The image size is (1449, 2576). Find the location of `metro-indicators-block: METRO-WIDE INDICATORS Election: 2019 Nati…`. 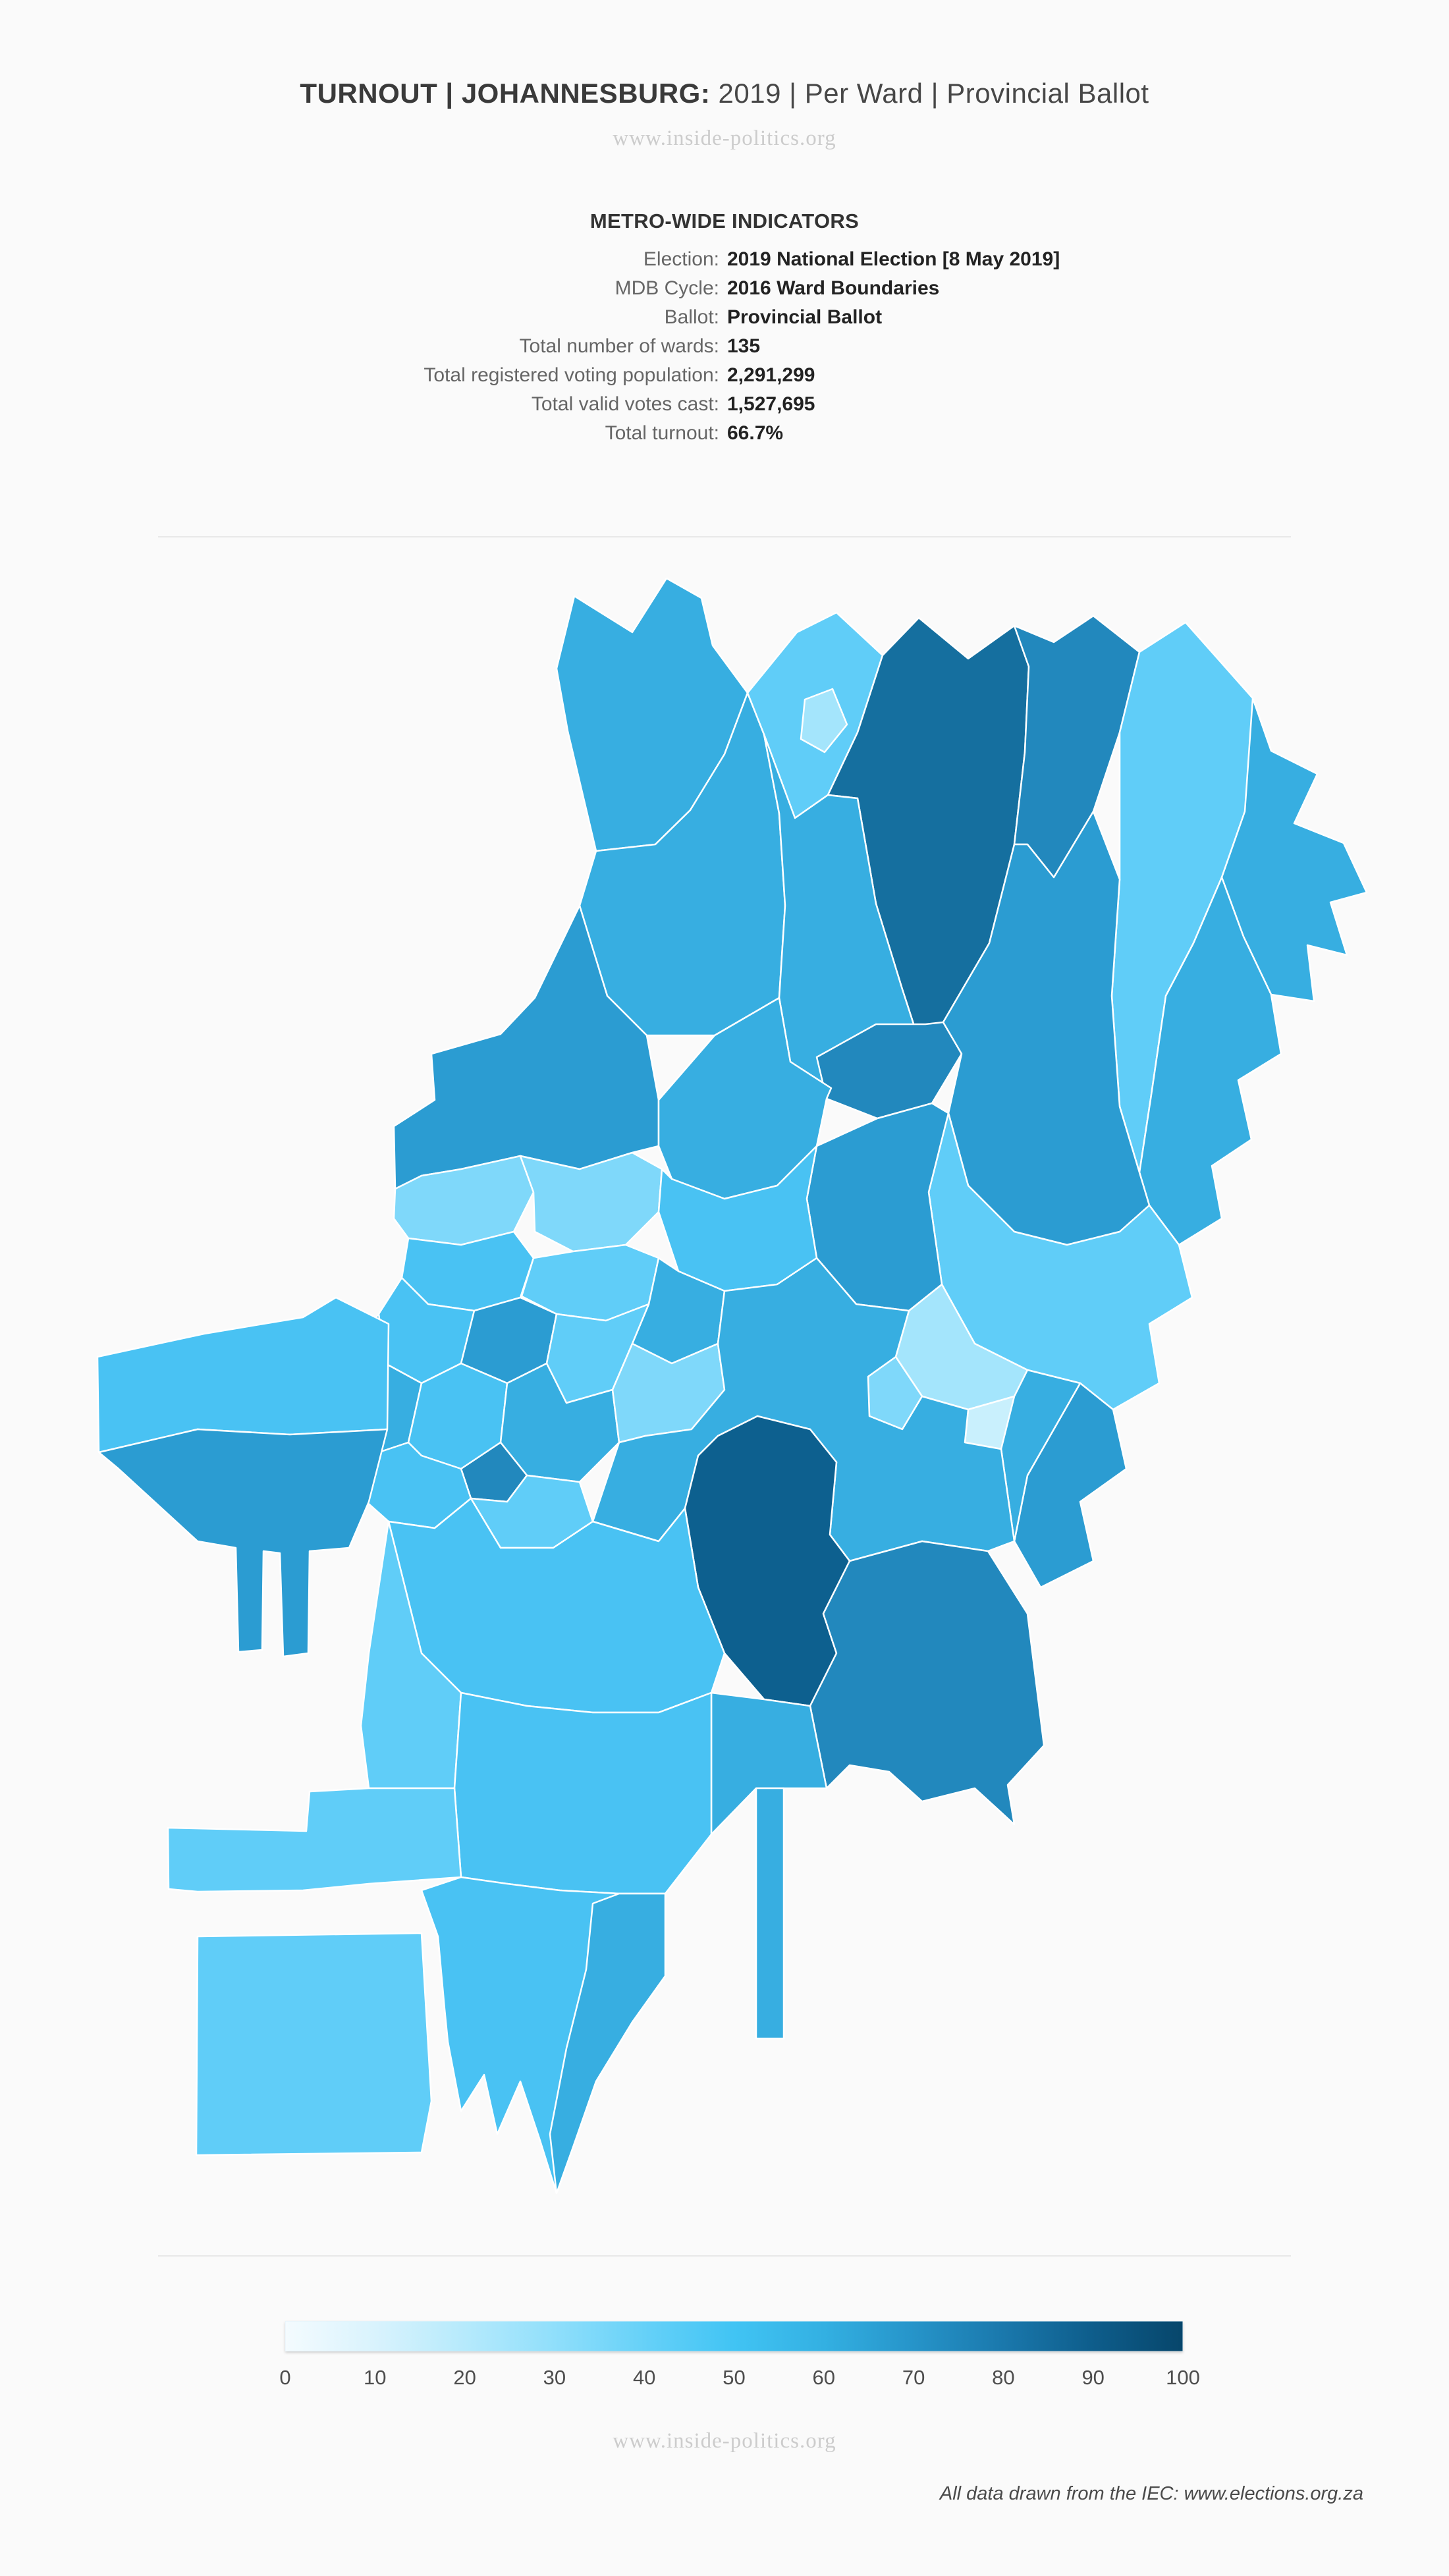

metro-indicators-block: METRO-WIDE INDICATORS Election: 2019 Nati… is located at coordinates (724, 328).